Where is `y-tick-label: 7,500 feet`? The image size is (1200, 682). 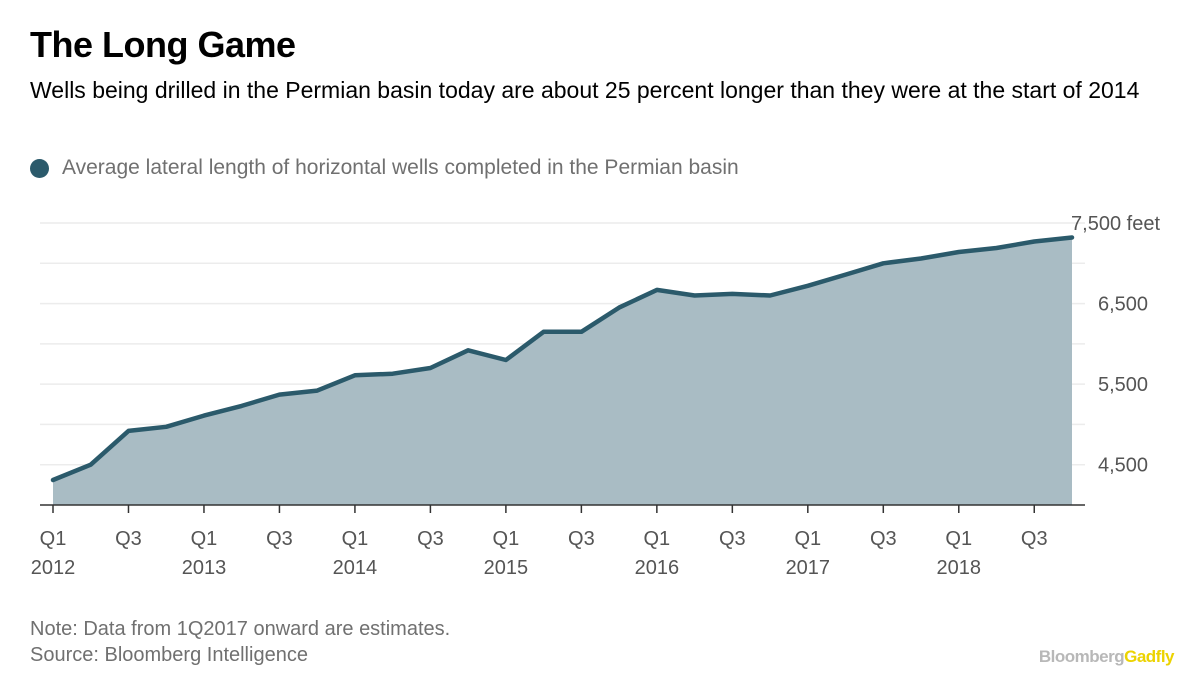 y-tick-label: 7,500 feet is located at coordinates (1115, 224).